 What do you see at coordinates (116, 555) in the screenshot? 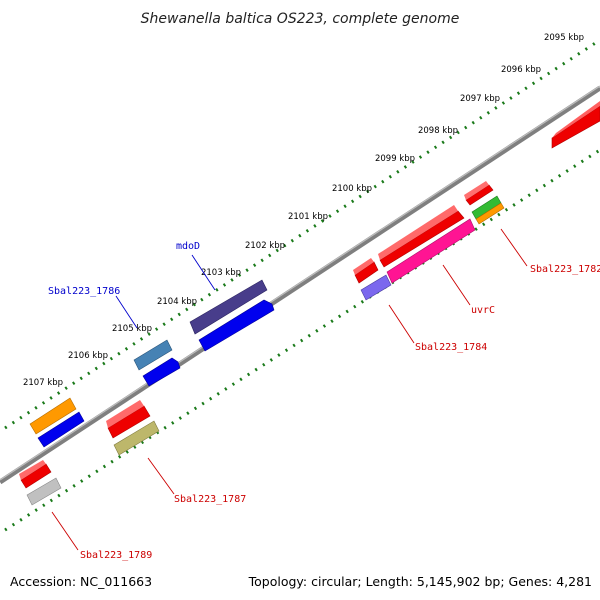
I see `gene-label-sbal223-1789: Sbal223_1789` at bounding box center [116, 555].